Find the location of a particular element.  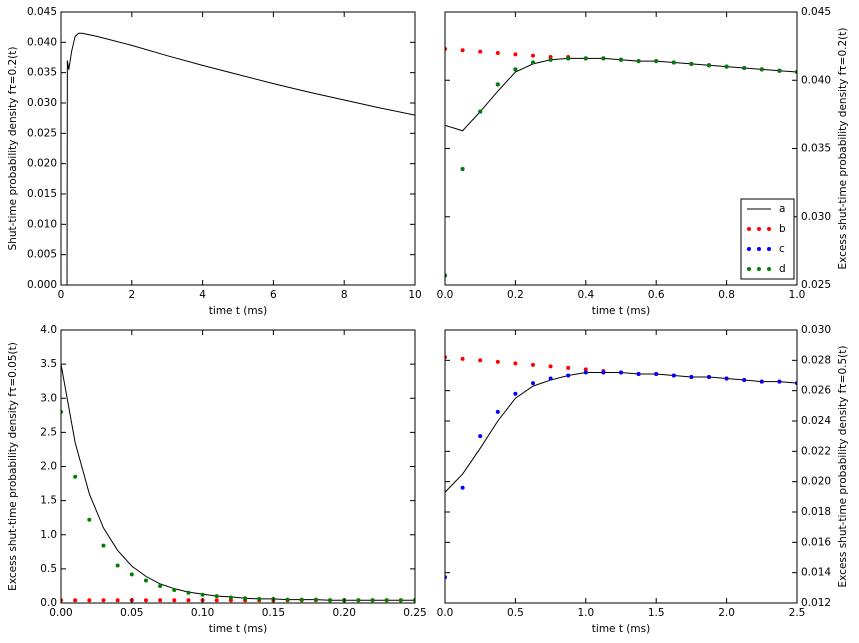

x-tick-label: 0.25 is located at coordinates (414, 613).